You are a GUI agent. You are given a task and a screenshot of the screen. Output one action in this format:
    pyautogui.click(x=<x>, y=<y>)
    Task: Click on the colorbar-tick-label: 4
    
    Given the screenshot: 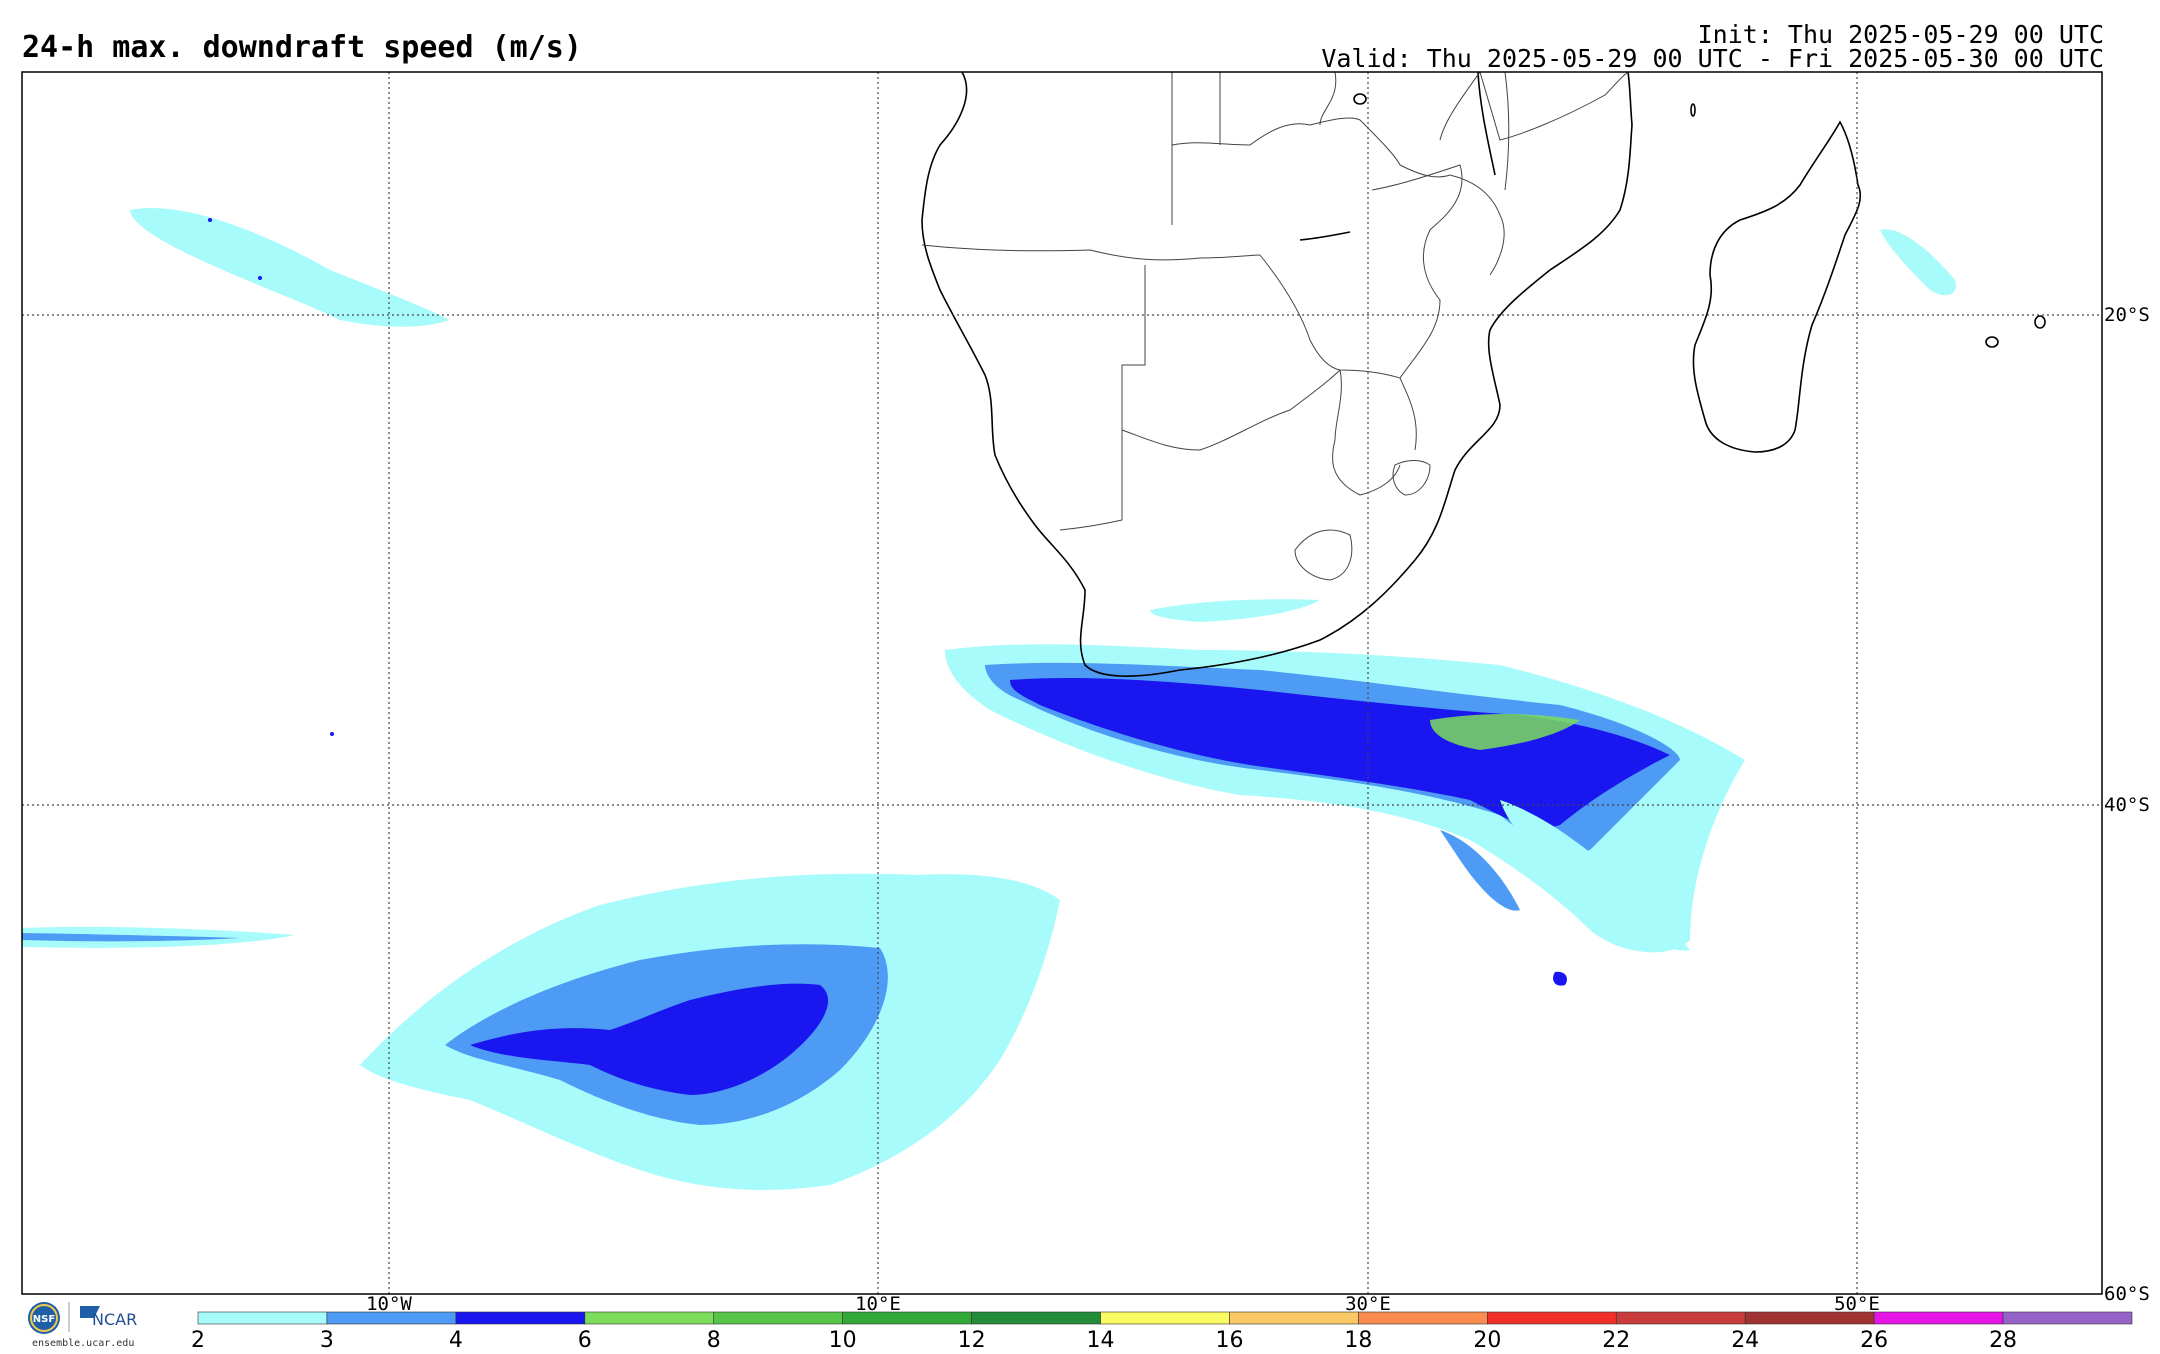 What is the action you would take?
    pyautogui.click(x=456, y=1340)
    